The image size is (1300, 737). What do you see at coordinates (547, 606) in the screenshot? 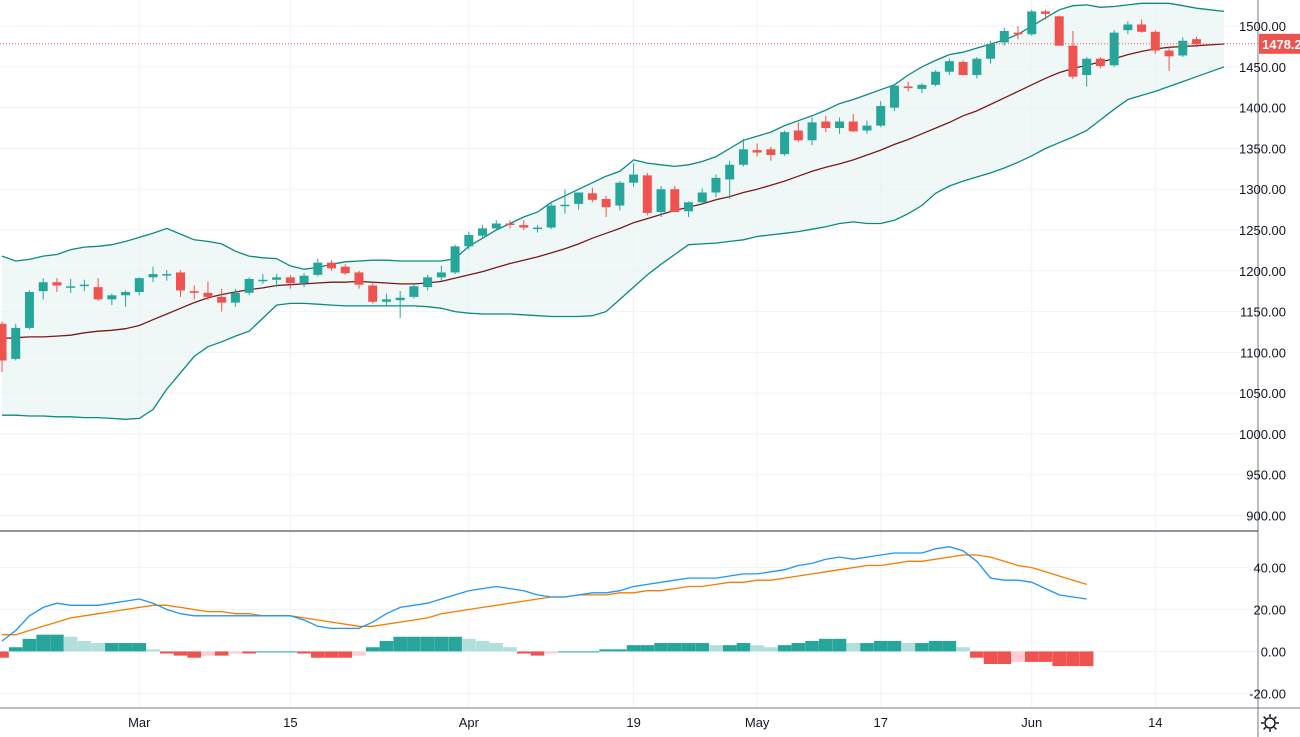
I see `macd-panel` at bounding box center [547, 606].